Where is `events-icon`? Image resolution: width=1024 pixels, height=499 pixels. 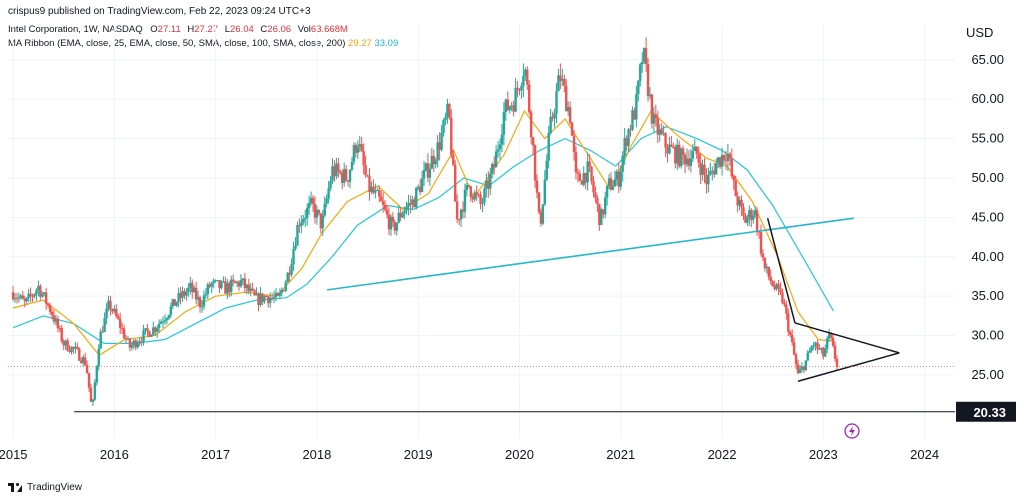 events-icon is located at coordinates (852, 431).